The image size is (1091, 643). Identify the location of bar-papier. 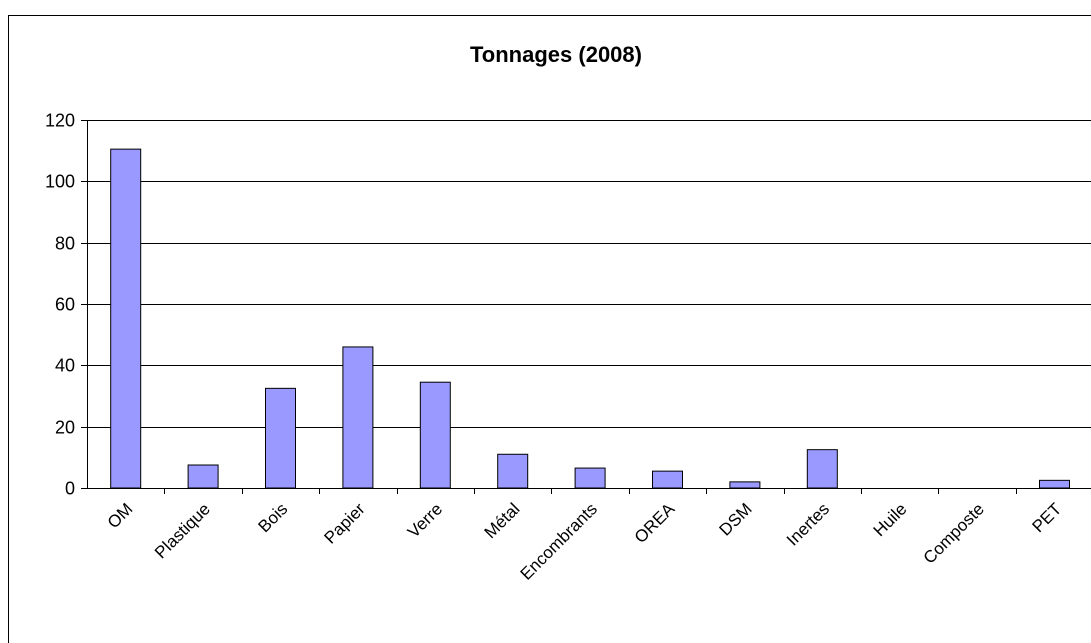
(358, 417).